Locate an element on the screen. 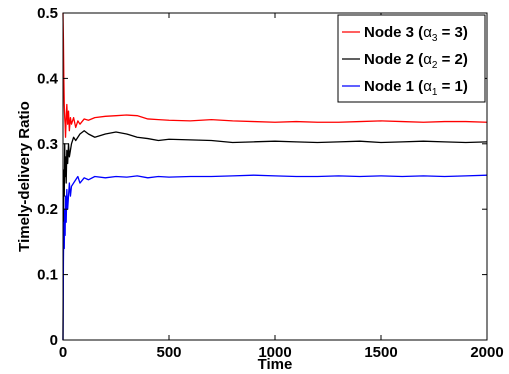 Image resolution: width=509 pixels, height=374 pixels. legend-label: Node 3 (α3 = 3) is located at coordinates (416, 34).